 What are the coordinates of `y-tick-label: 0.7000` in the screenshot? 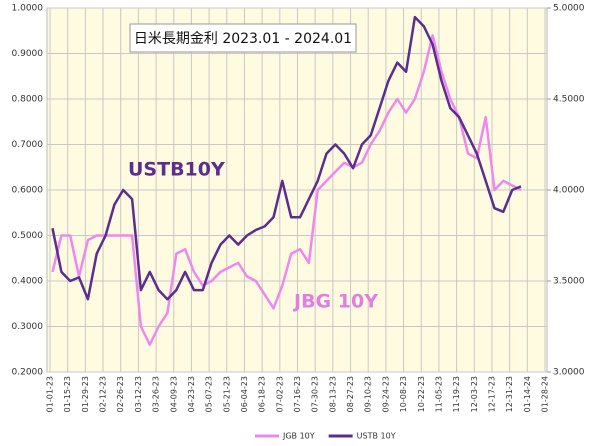 It's located at (28, 145).